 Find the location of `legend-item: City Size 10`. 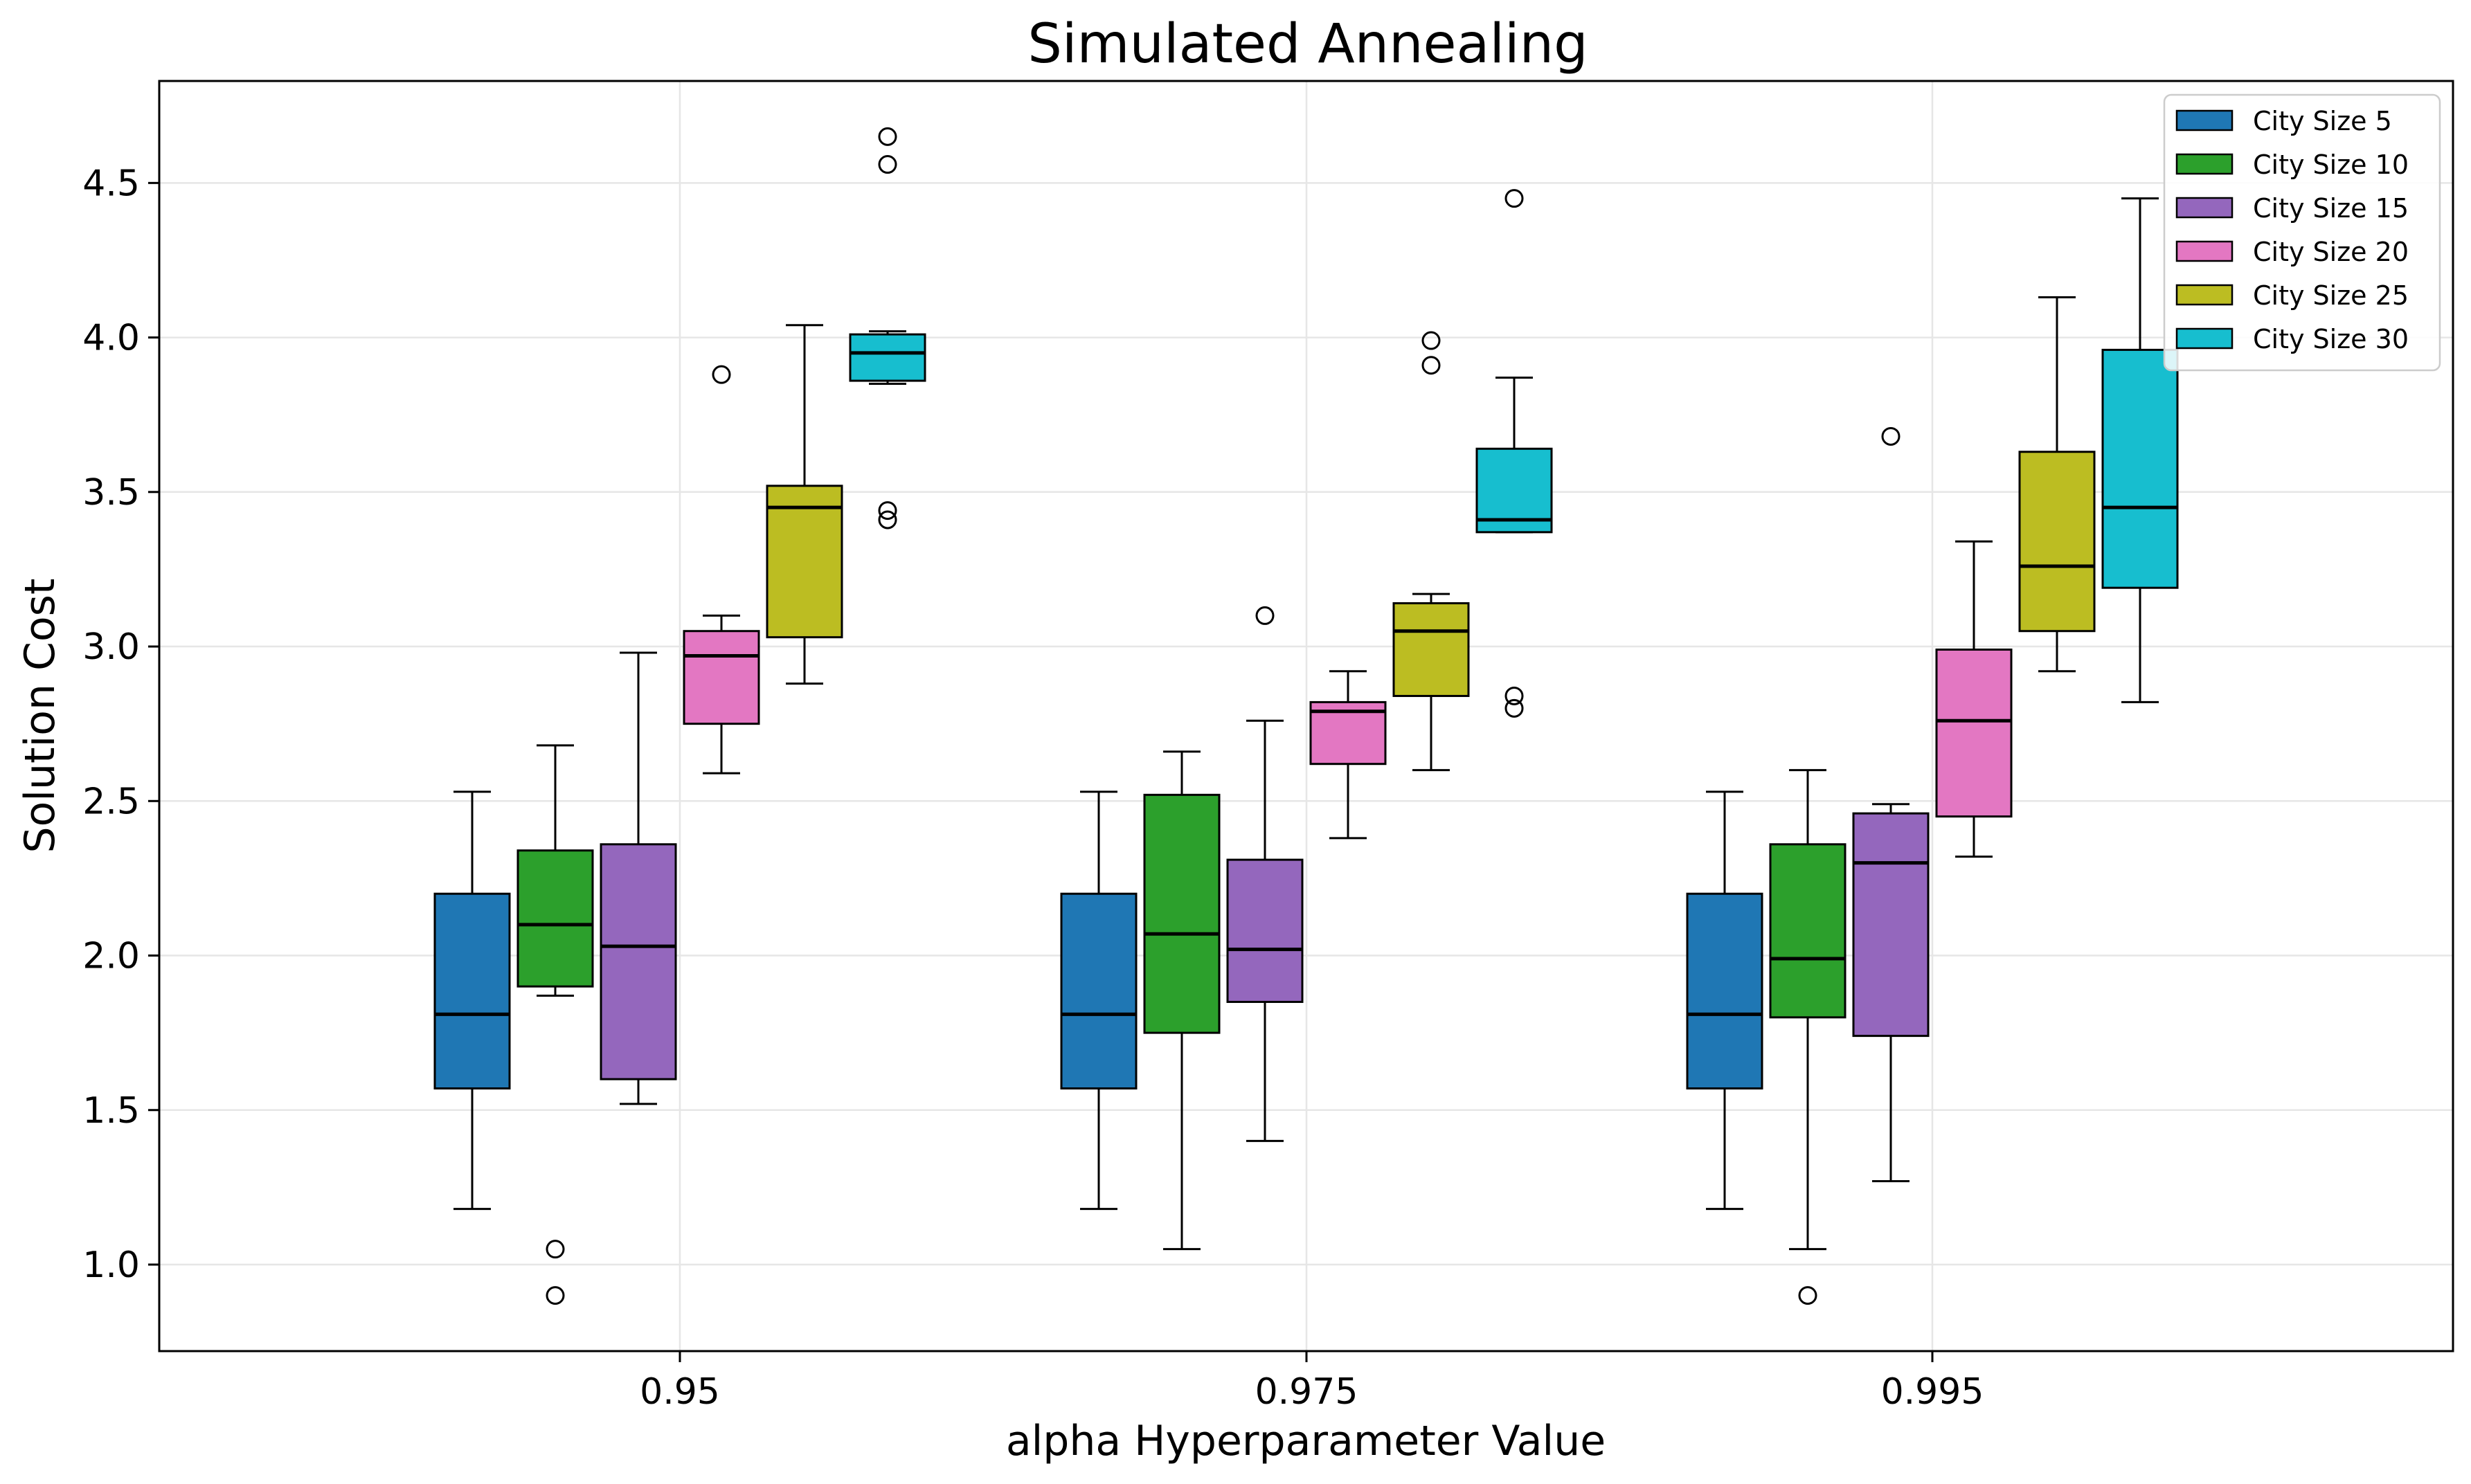

legend-item: City Size 10 is located at coordinates (2292, 165).